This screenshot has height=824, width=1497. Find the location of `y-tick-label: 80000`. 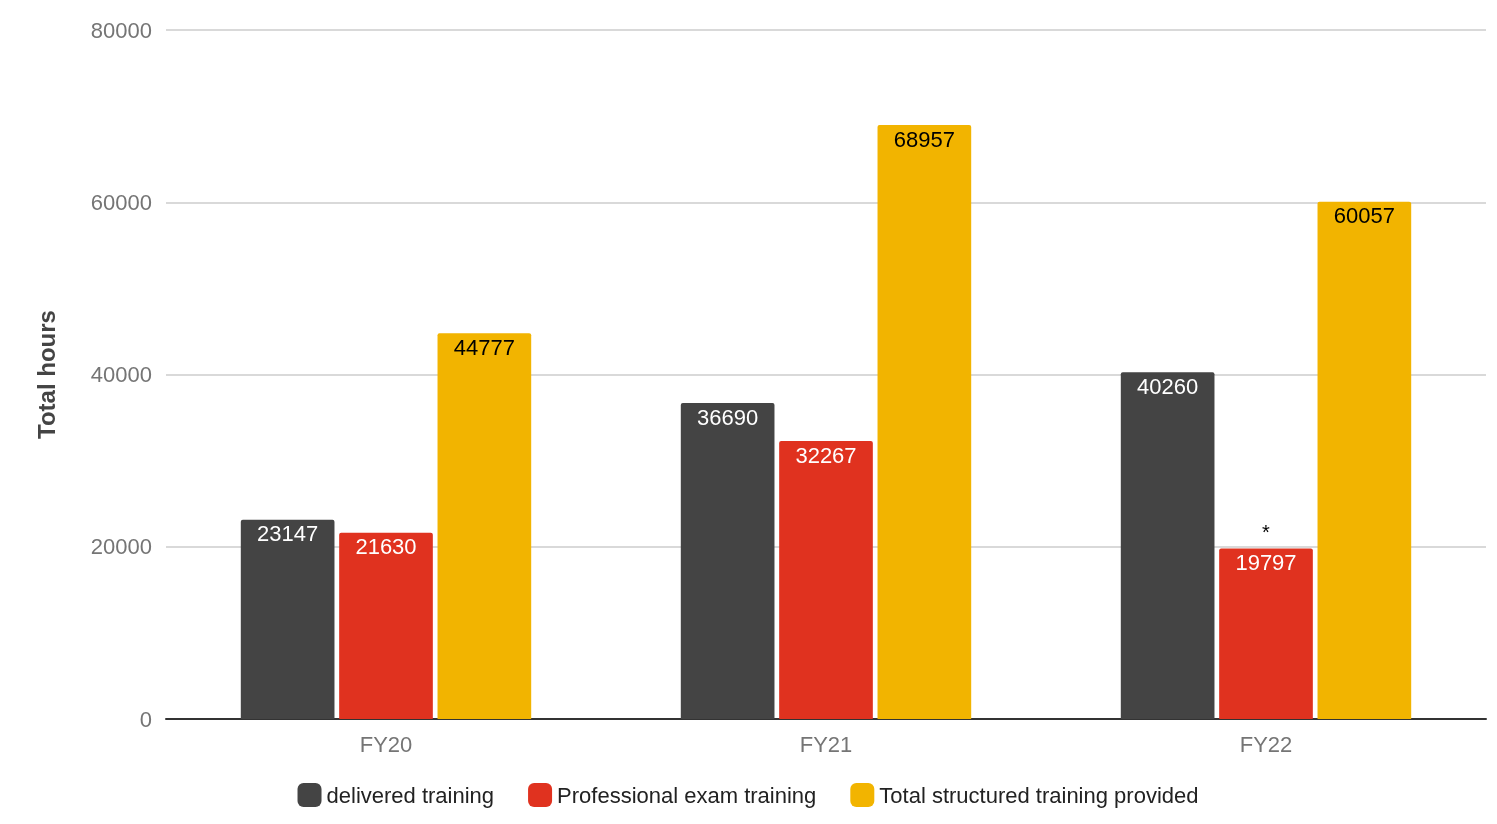

y-tick-label: 80000 is located at coordinates (121, 30).